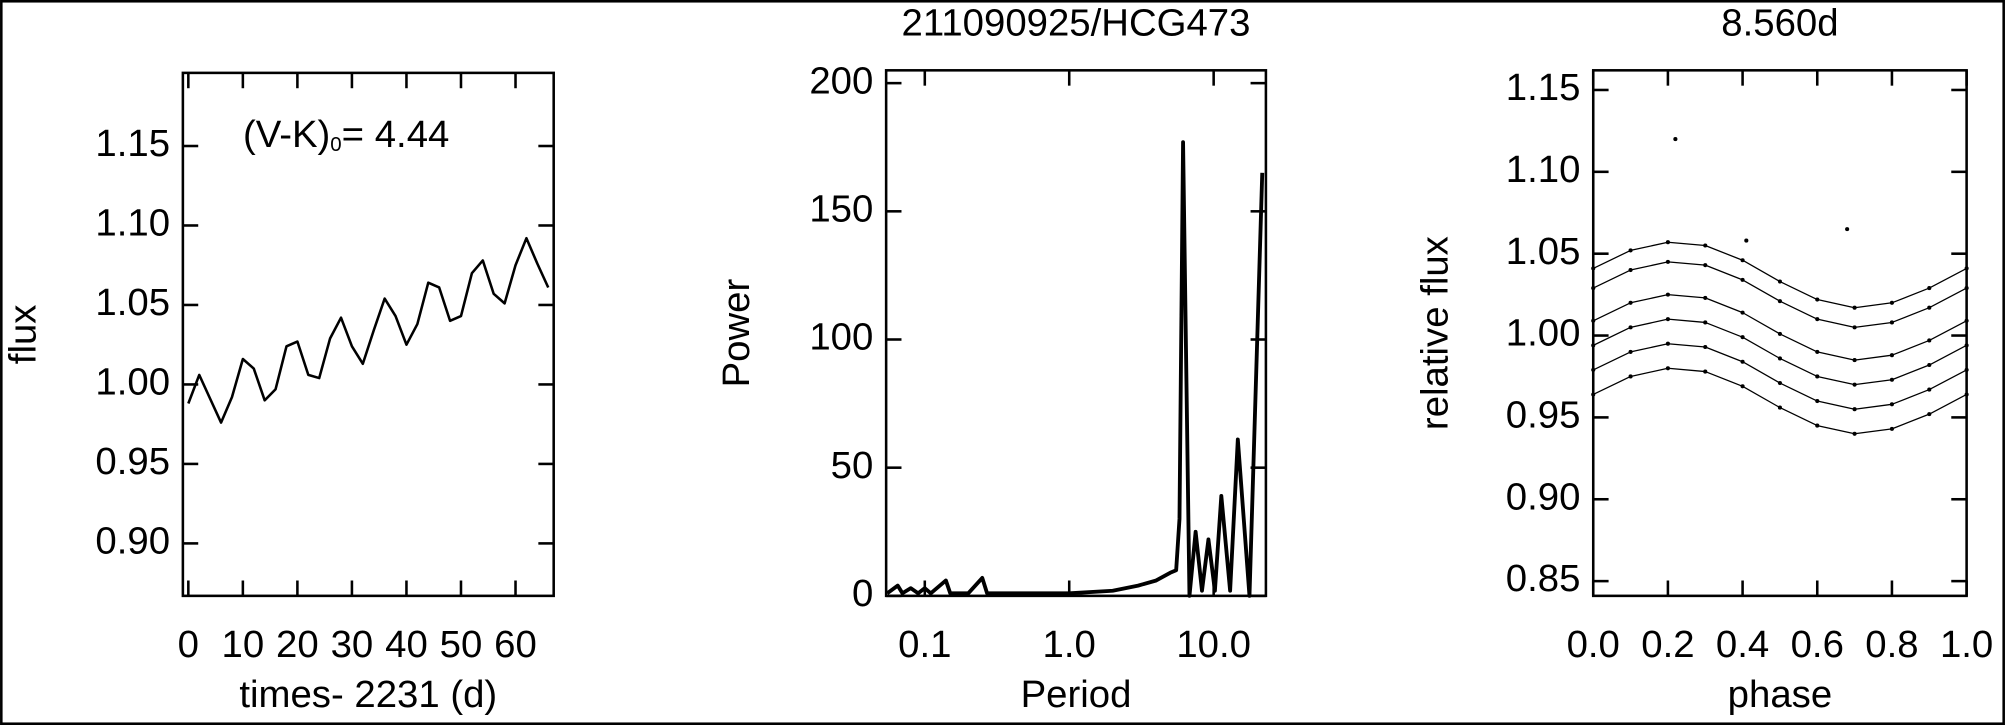 The image size is (2005, 725). What do you see at coordinates (1543, 169) in the screenshot?
I see `y-tick-label: 1.10` at bounding box center [1543, 169].